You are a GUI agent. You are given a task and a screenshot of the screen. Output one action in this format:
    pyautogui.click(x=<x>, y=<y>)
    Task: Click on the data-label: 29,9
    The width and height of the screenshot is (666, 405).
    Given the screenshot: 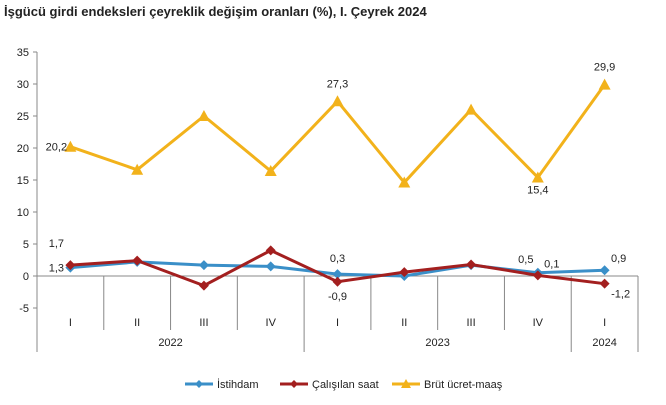 What is the action you would take?
    pyautogui.click(x=604, y=68)
    